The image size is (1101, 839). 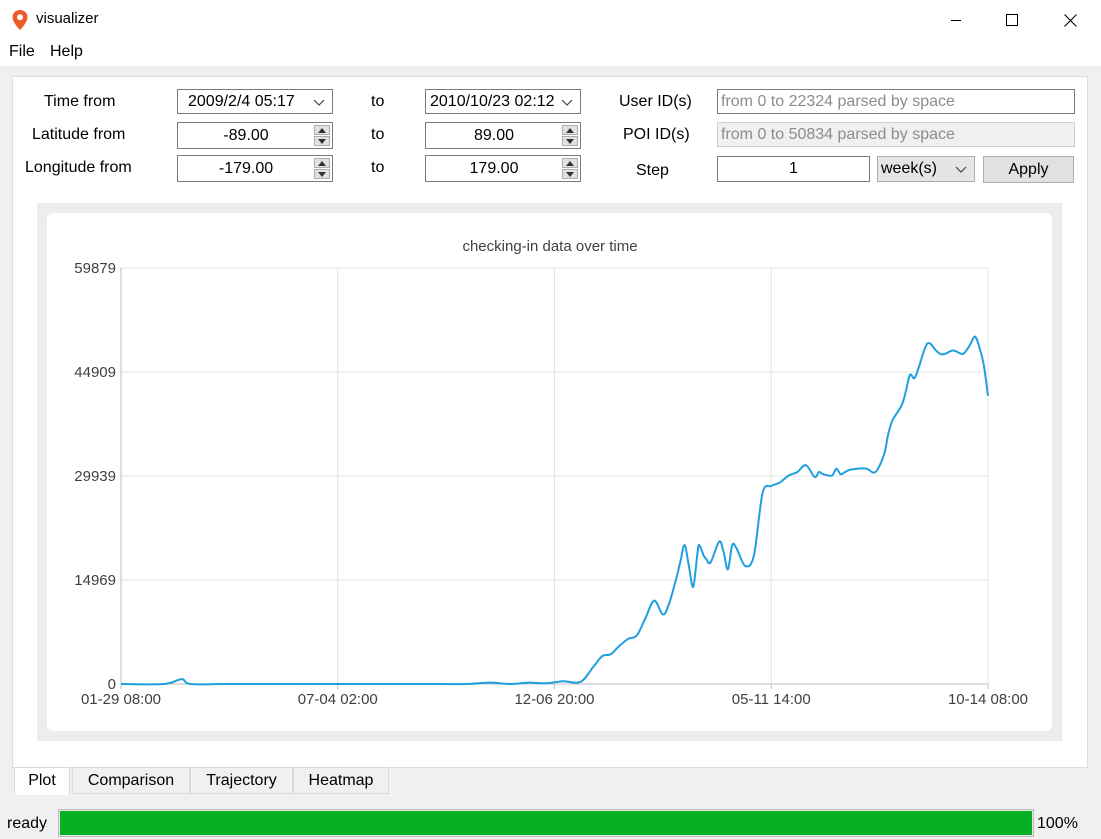 I want to click on longitude-from-spinbox: -179.00, so click(x=255, y=168).